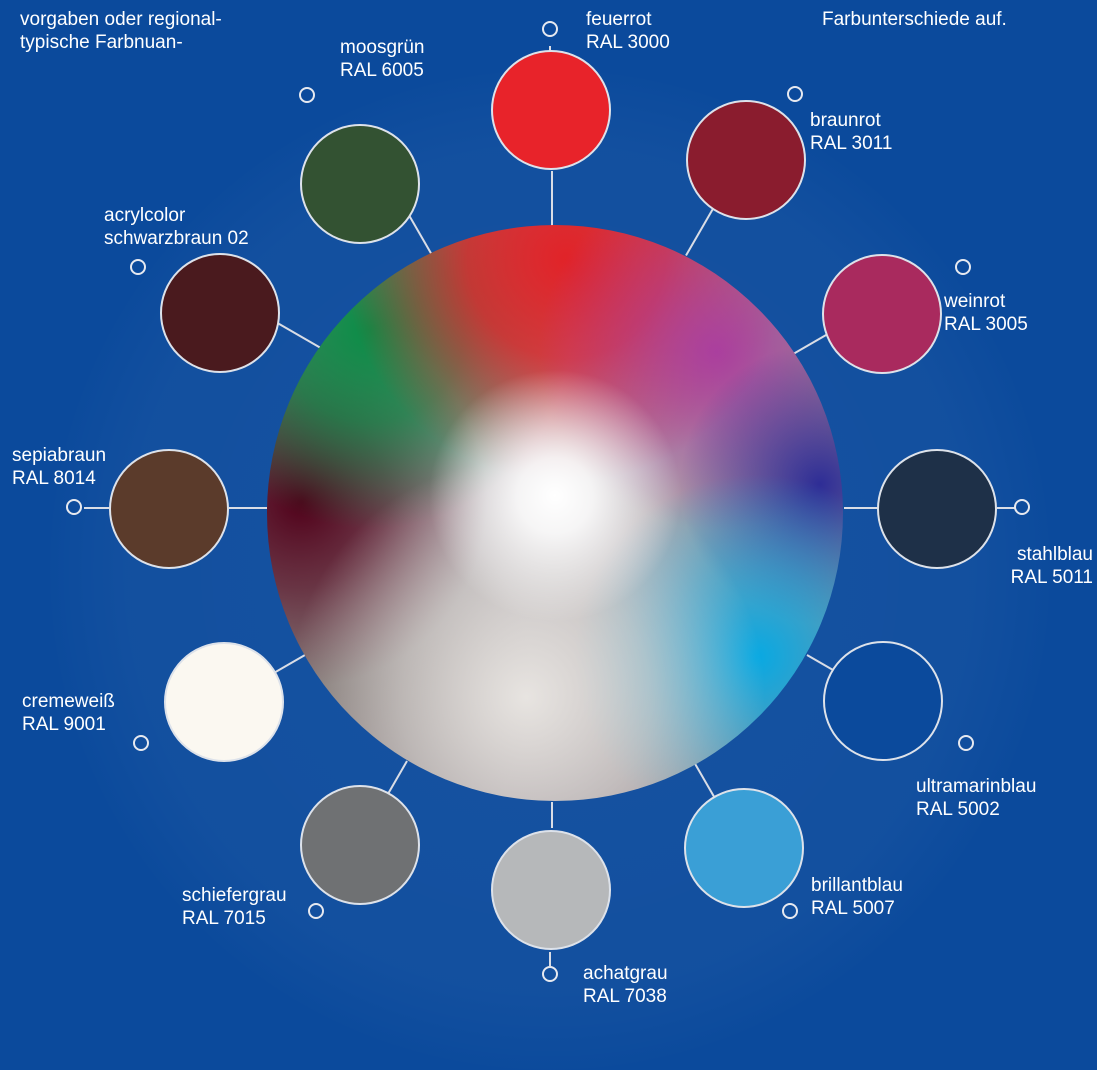 The width and height of the screenshot is (1097, 1070). I want to click on pin-schwarzbraun, so click(138, 267).